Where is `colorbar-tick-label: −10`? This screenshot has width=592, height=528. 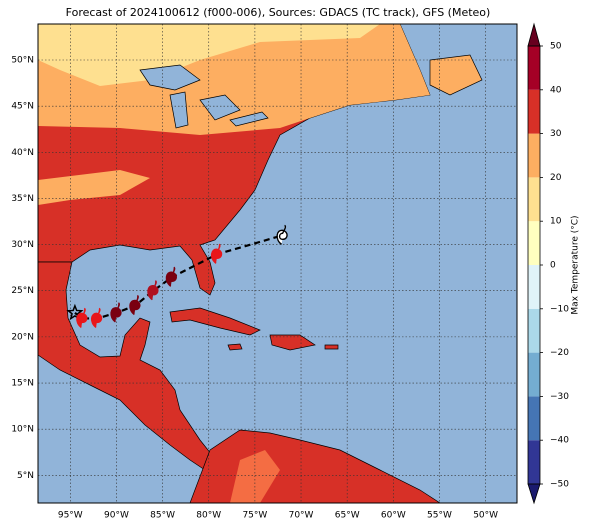
colorbar-tick-label: −10 is located at coordinates (559, 309).